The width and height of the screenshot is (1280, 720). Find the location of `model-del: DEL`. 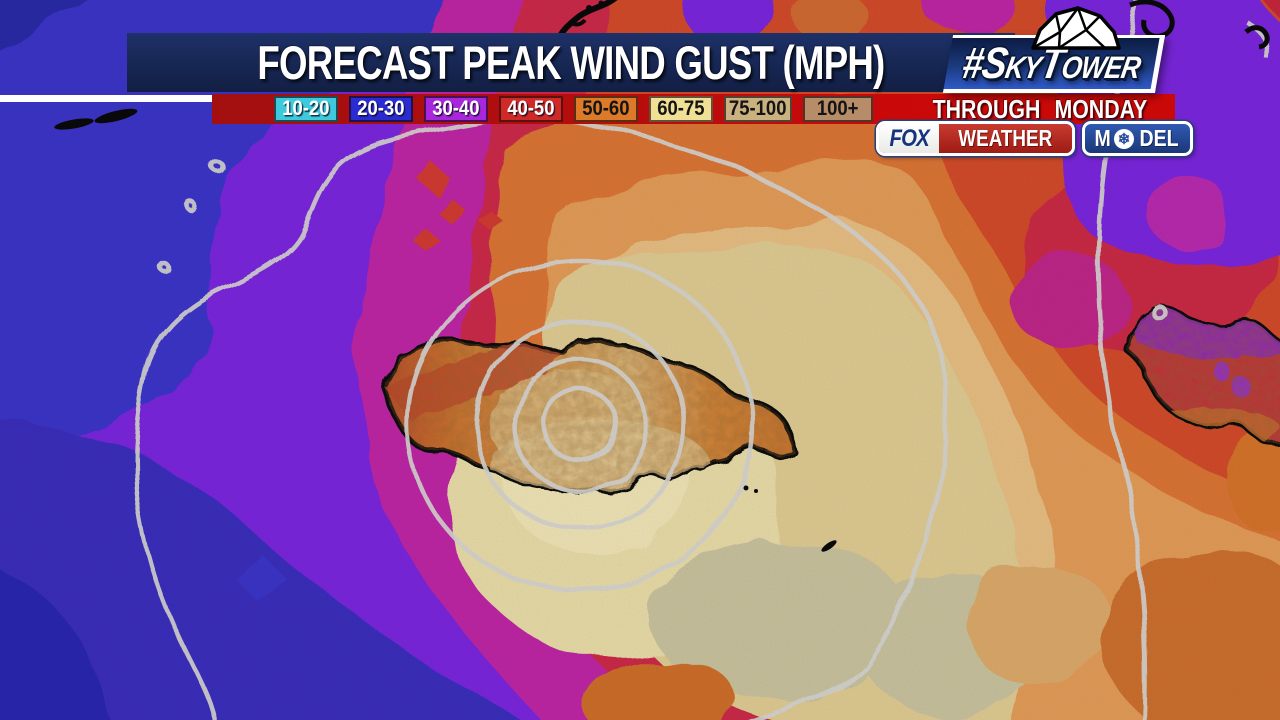

model-del: DEL is located at coordinates (1159, 138).